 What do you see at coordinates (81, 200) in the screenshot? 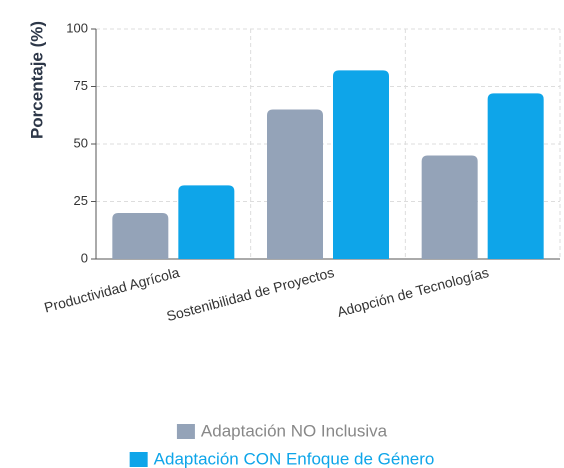
I see `y-tick-label: 25` at bounding box center [81, 200].